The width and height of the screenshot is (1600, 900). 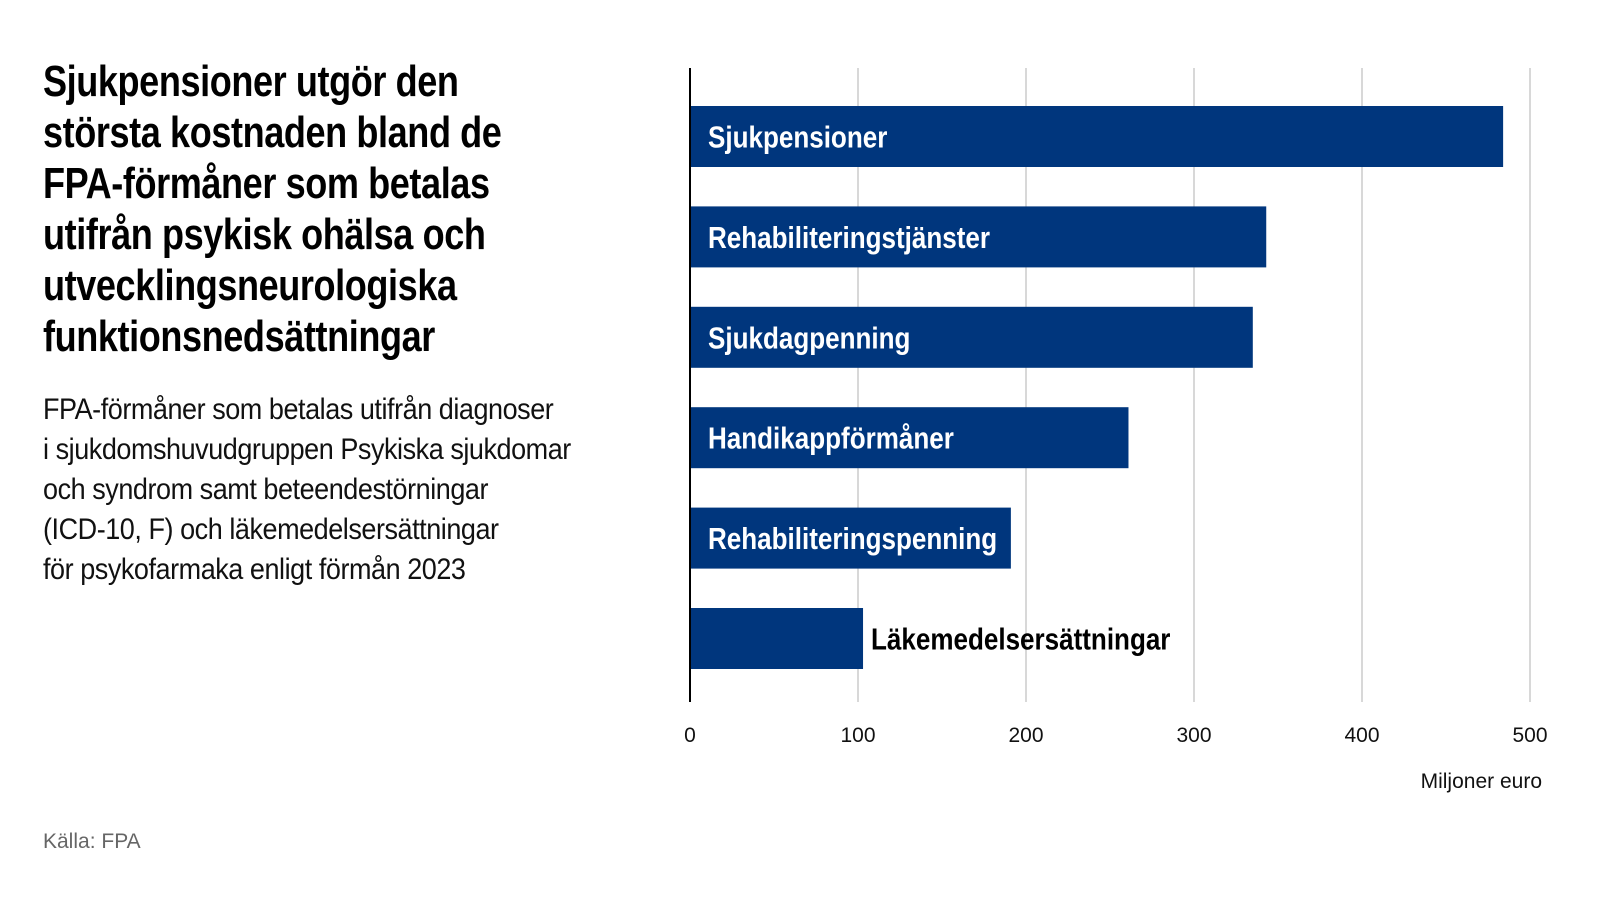 I want to click on x-tick-label: 400, so click(x=1361, y=735).